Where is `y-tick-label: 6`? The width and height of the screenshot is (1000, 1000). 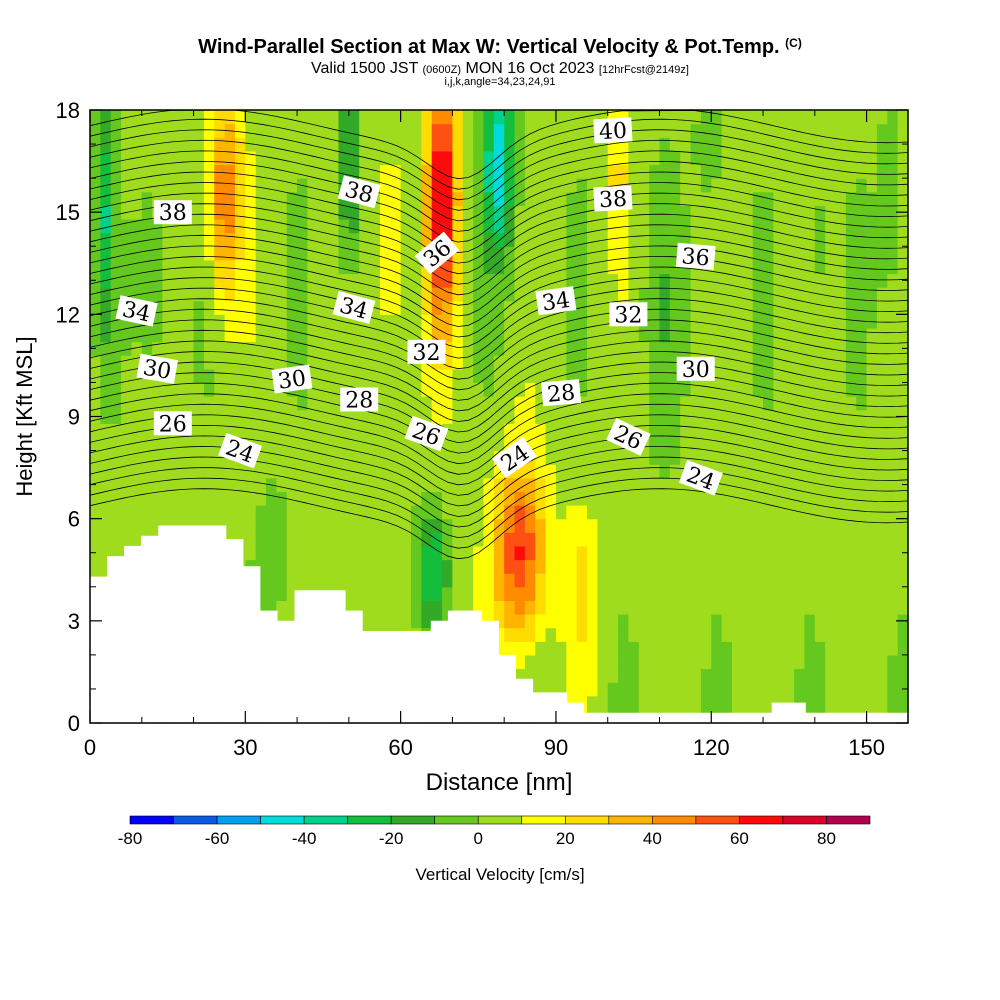 y-tick-label: 6 is located at coordinates (74, 519).